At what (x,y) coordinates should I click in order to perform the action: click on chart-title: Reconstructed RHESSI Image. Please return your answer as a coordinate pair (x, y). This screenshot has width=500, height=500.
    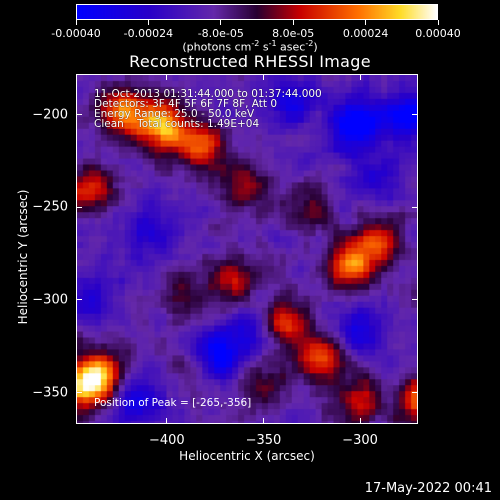
    Looking at the image, I should click on (250, 61).